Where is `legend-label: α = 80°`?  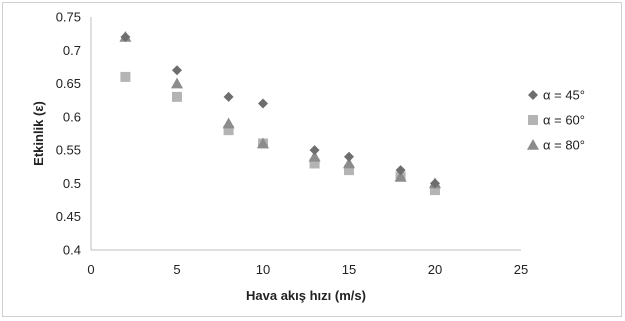
legend-label: α = 80° is located at coordinates (564, 145).